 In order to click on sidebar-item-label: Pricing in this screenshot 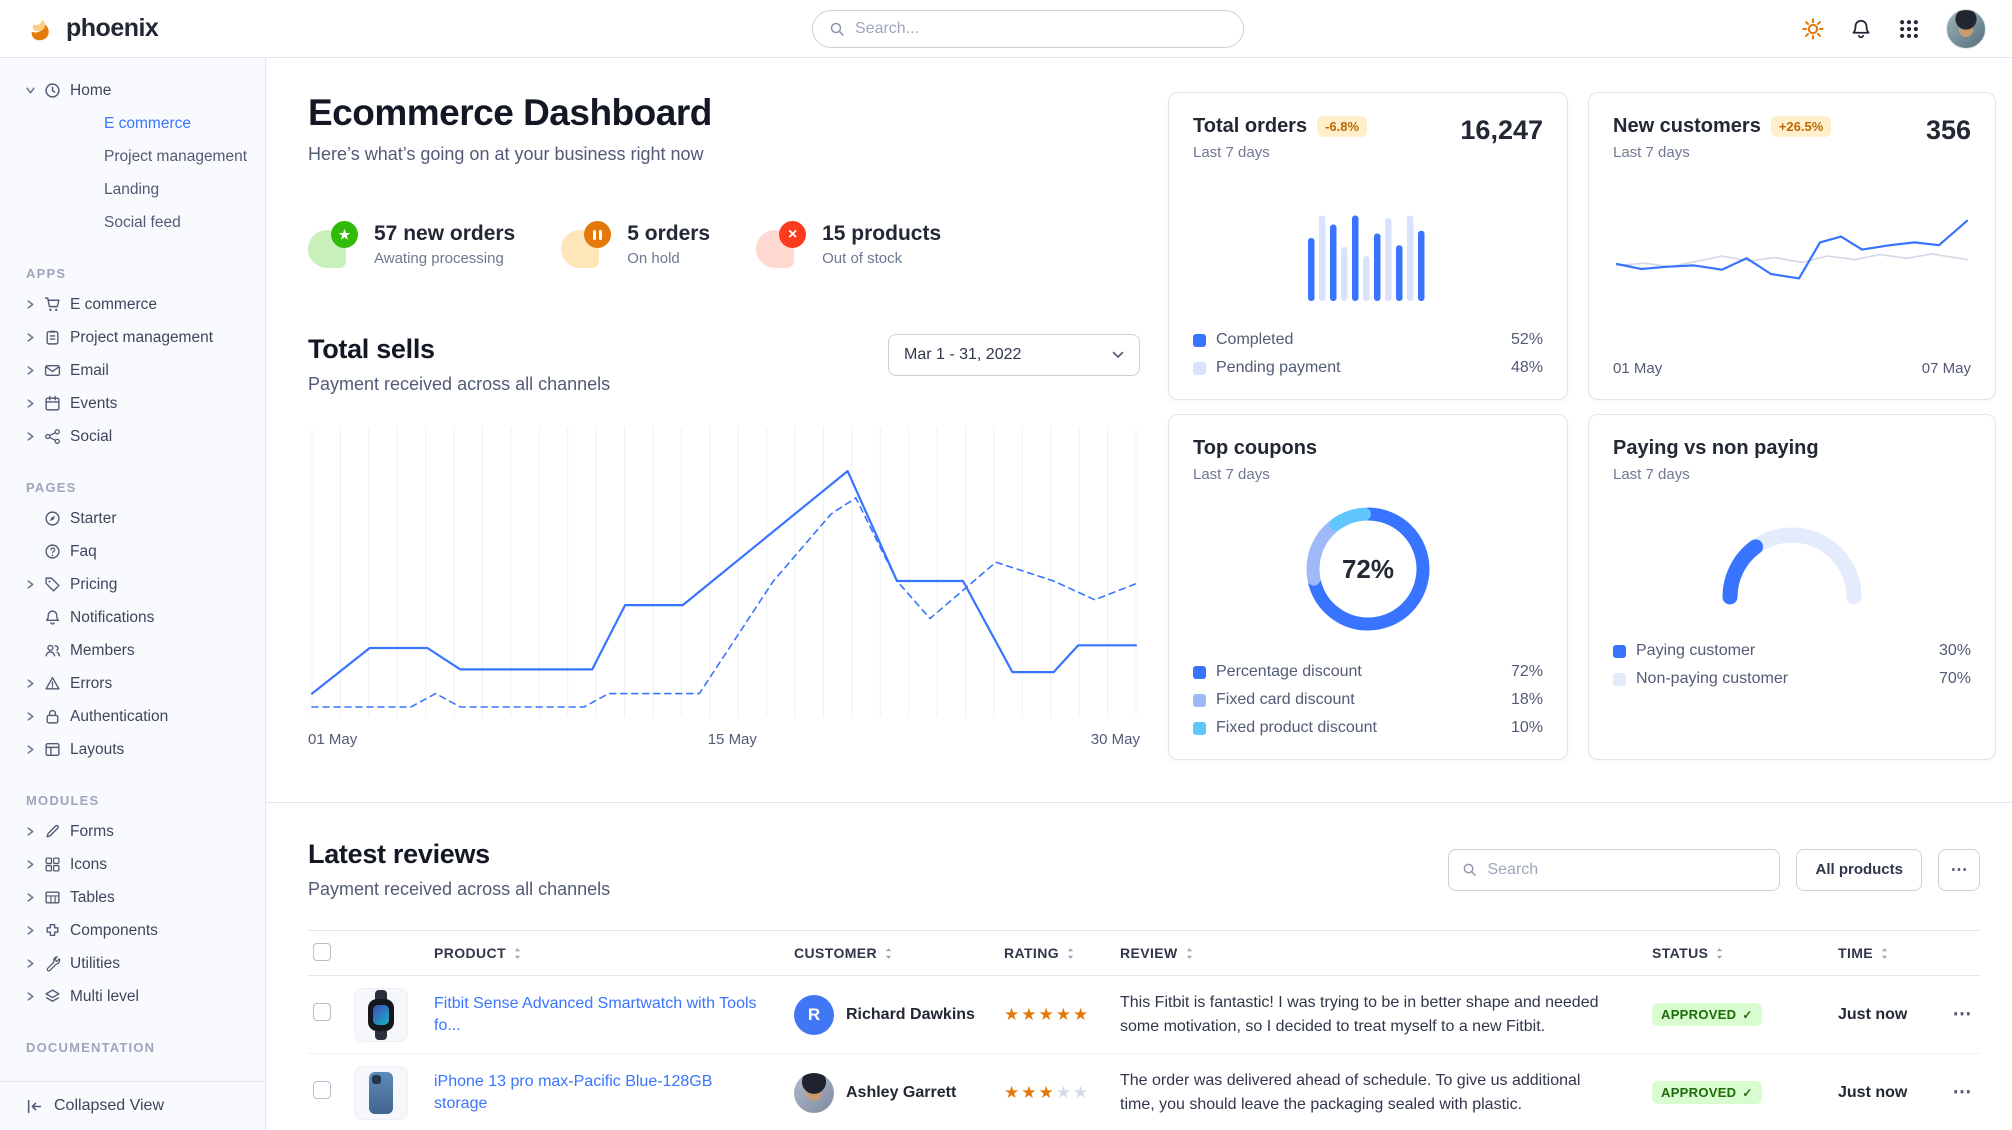, I will do `click(94, 584)`.